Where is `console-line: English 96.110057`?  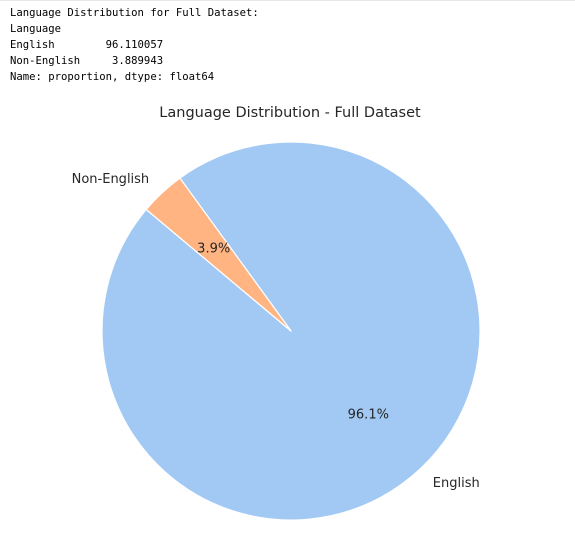 console-line: English 96.110057 is located at coordinates (87, 45).